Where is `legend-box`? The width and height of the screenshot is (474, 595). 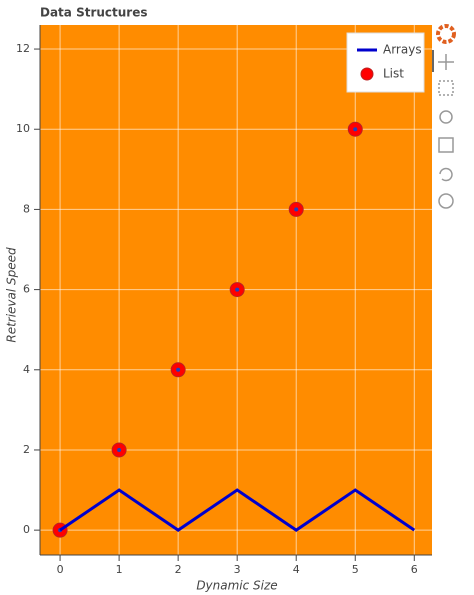
legend-box is located at coordinates (385, 62).